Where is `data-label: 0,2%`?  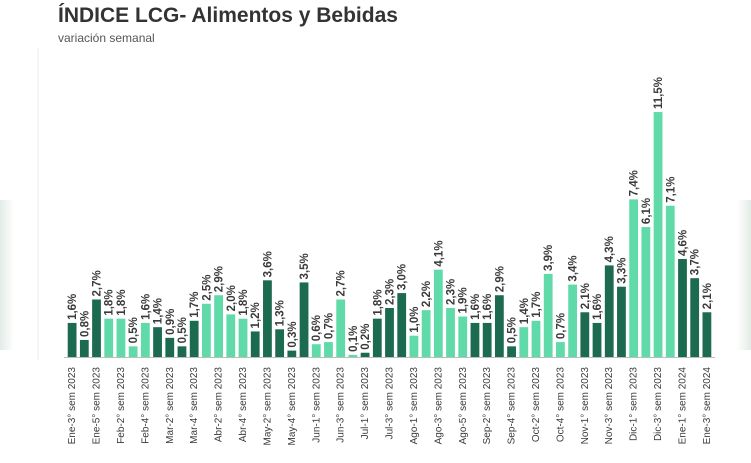 data-label: 0,2% is located at coordinates (366, 337).